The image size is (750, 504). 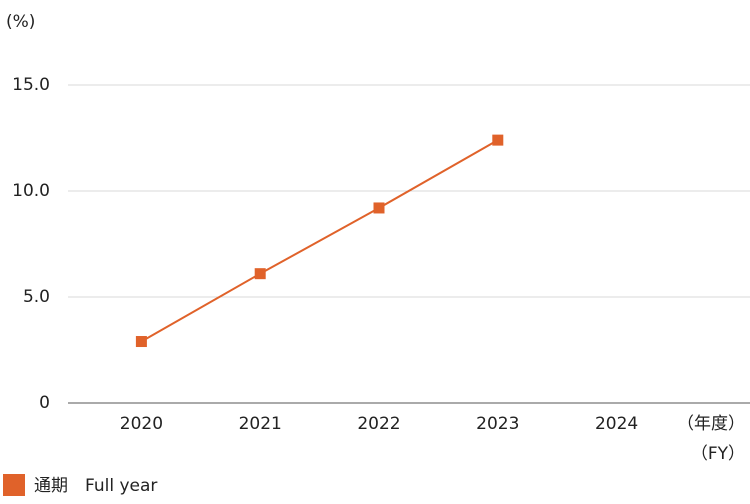 I want to click on x-tick-label: 2023, so click(x=497, y=424).